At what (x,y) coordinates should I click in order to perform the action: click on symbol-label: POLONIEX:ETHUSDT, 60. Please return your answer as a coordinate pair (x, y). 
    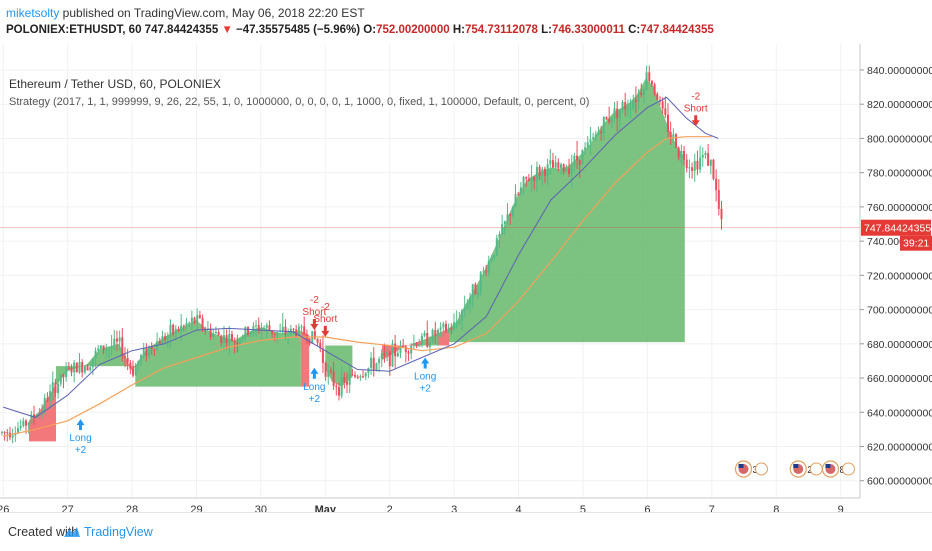
    Looking at the image, I should click on (74, 30).